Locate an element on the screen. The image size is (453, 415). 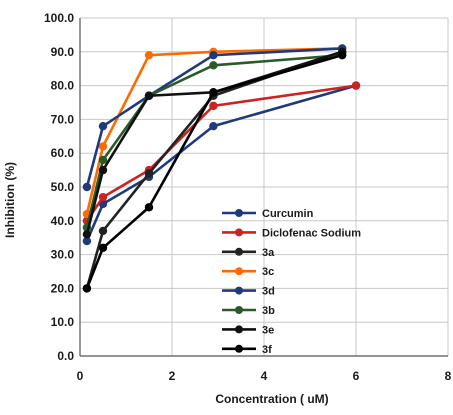
legend-label: 3e is located at coordinates (268, 330).